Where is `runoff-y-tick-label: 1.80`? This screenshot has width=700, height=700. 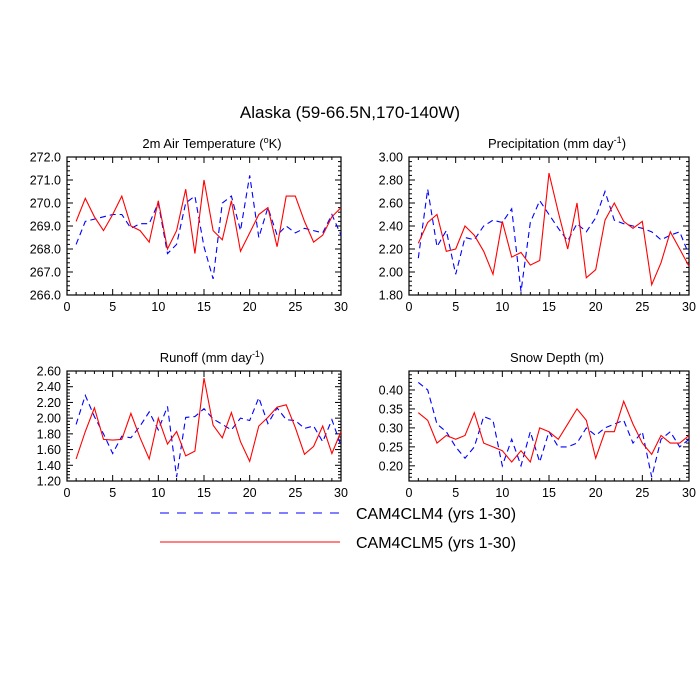
runoff-y-tick-label: 1.80 is located at coordinates (49, 434).